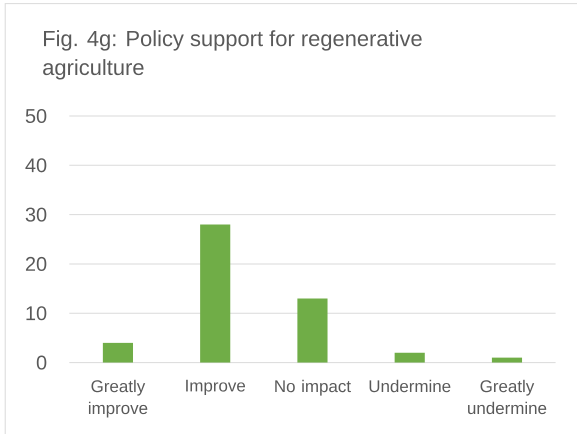 The width and height of the screenshot is (577, 434). I want to click on y-tick-label: 40, so click(35, 165).